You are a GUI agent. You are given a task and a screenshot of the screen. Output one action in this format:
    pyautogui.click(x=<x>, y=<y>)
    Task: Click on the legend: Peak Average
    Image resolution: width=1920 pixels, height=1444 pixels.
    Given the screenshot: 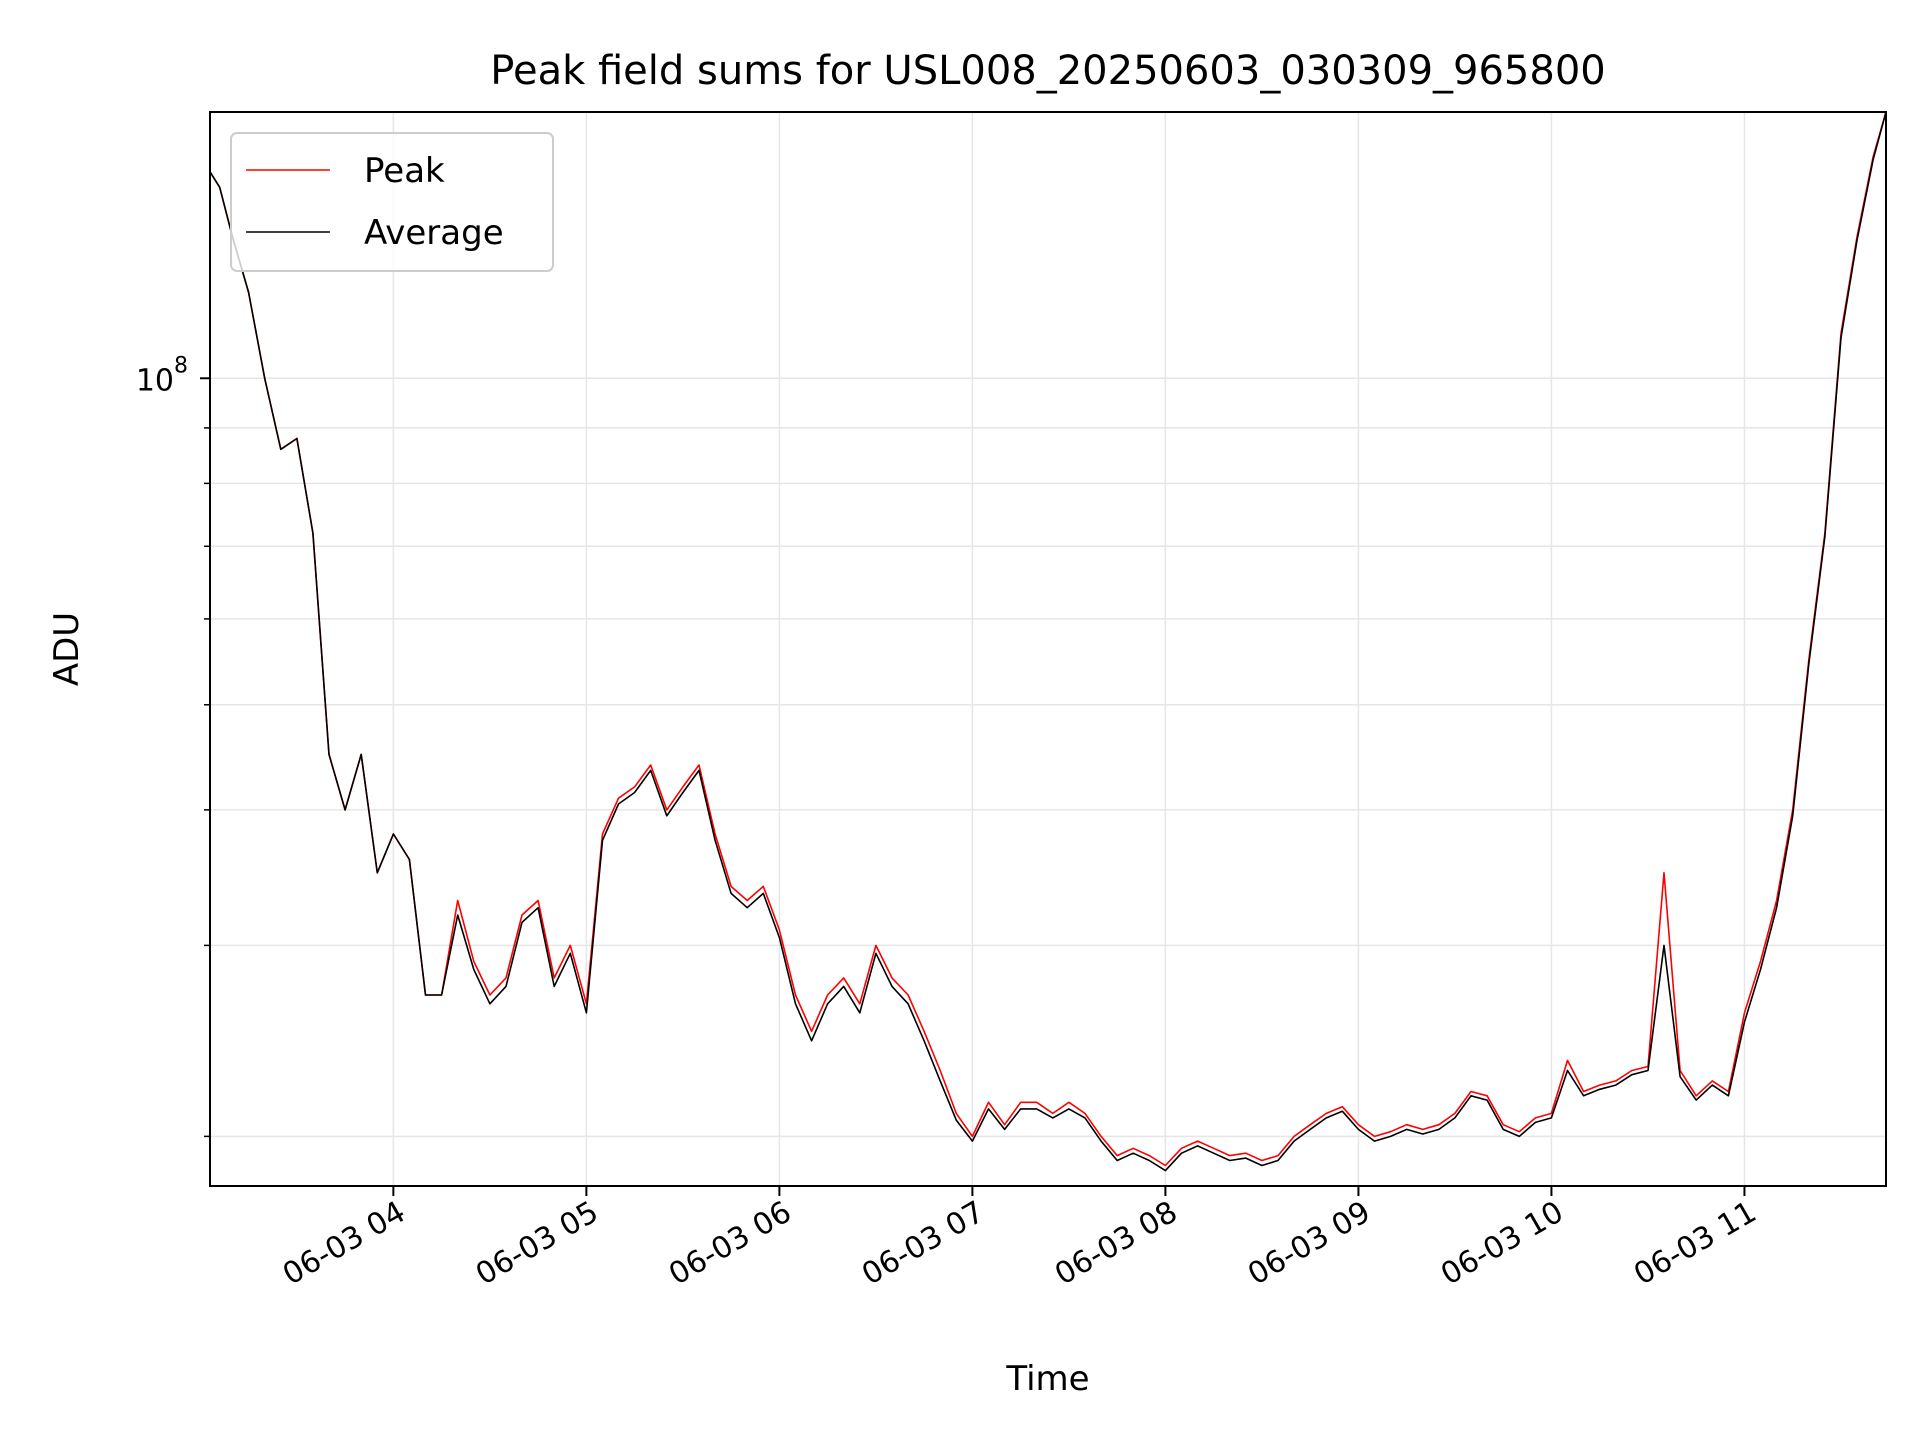 What is the action you would take?
    pyautogui.click(x=392, y=202)
    